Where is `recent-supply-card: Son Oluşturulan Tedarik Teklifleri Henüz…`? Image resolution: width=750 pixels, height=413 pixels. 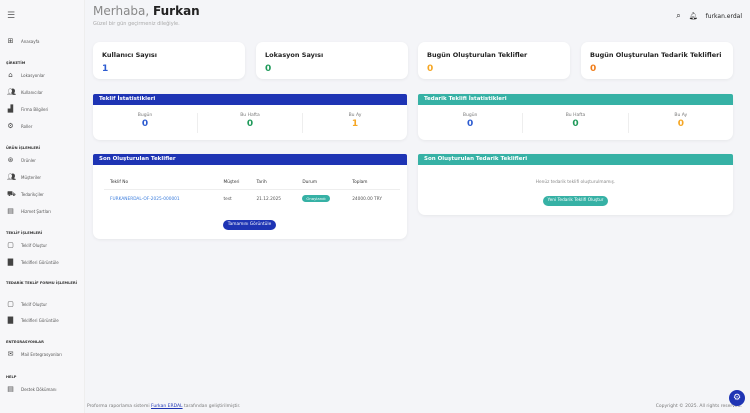 recent-supply-card: Son Oluşturulan Tedarik Teklifleri Henüz… is located at coordinates (575, 184).